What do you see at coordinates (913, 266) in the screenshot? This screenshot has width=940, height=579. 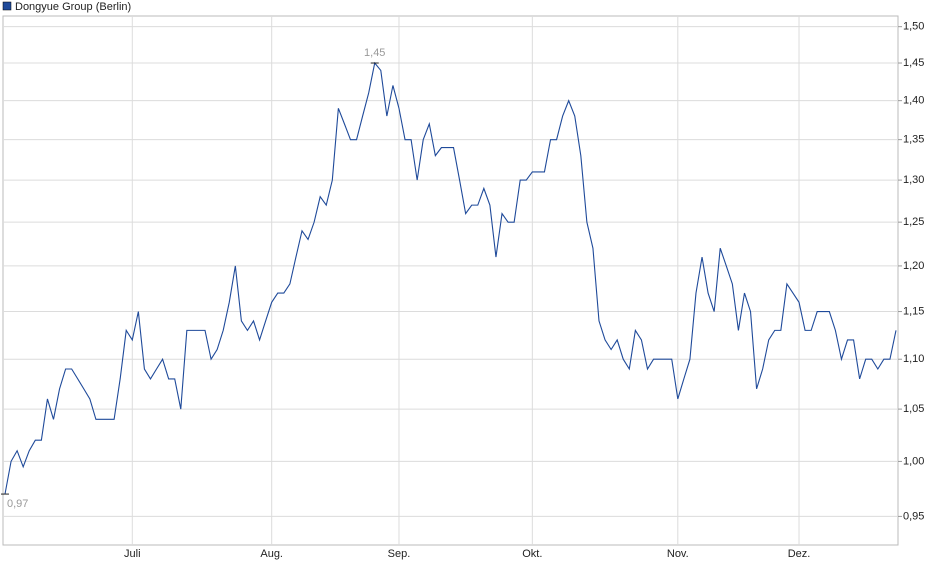 I see `y-tick-label: 1,20` at bounding box center [913, 266].